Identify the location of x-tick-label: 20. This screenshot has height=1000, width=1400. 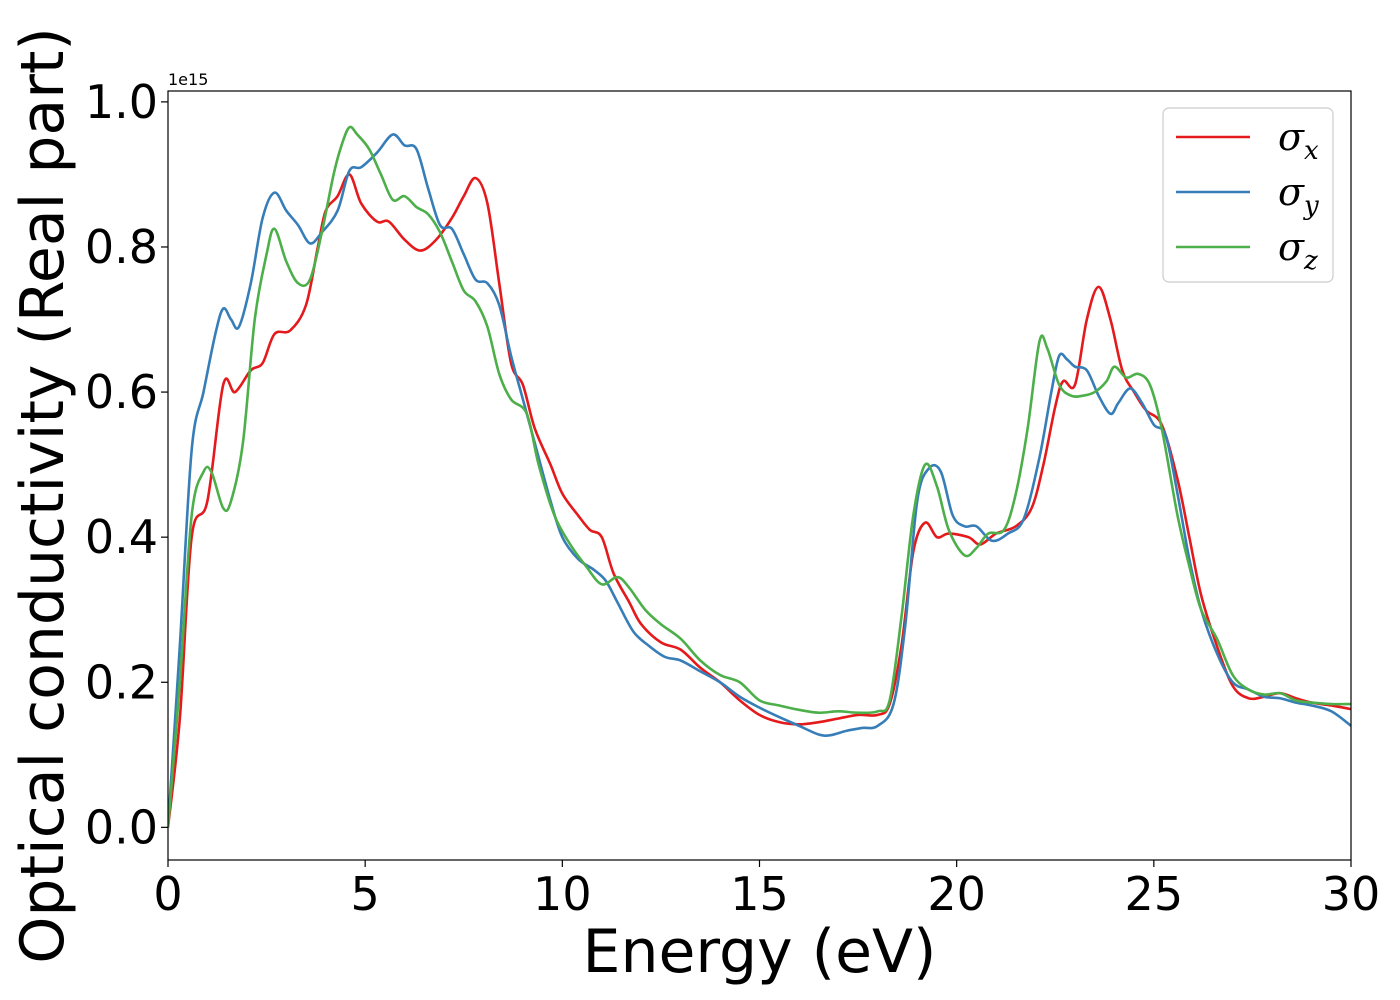
(956, 894).